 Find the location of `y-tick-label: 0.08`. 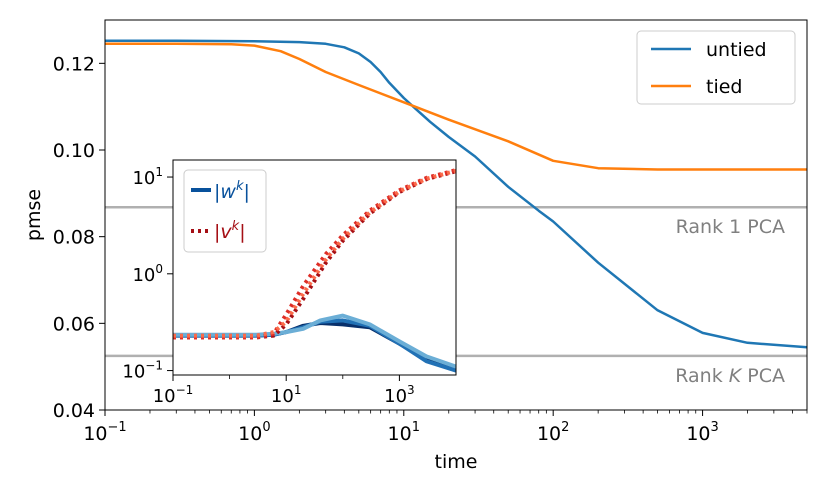

y-tick-label: 0.08 is located at coordinates (74, 238).